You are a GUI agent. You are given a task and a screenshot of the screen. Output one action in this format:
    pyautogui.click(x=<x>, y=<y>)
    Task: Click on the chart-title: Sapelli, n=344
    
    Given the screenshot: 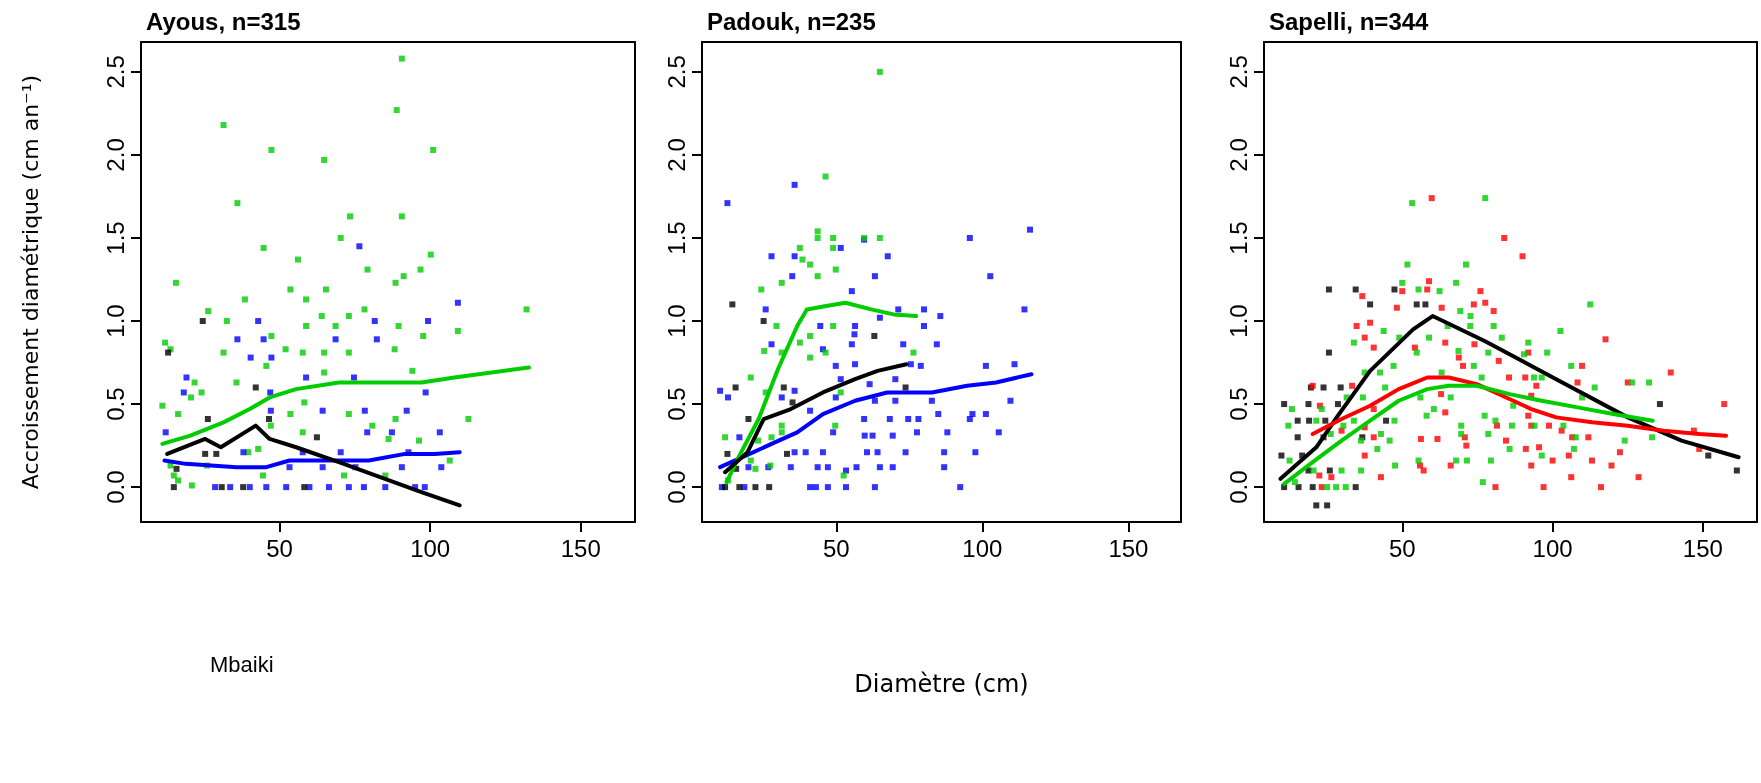 What is the action you would take?
    pyautogui.click(x=1349, y=21)
    